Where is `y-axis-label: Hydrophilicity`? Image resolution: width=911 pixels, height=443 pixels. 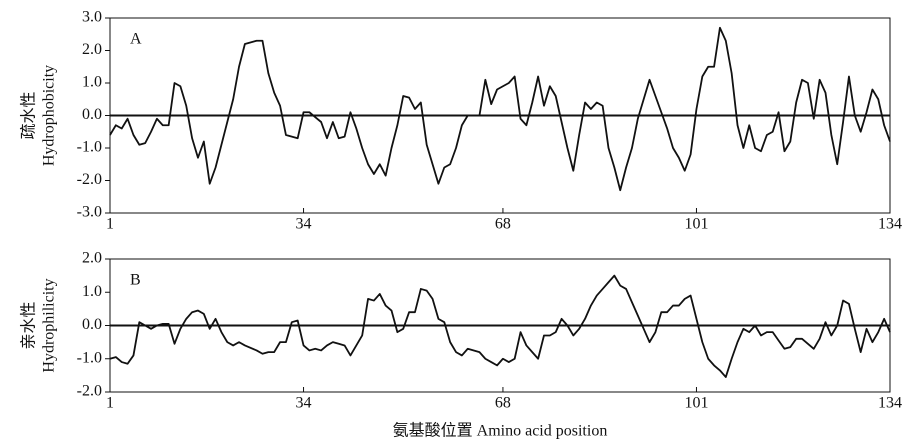
y-axis-label: Hydrophilicity is located at coordinates (49, 325).